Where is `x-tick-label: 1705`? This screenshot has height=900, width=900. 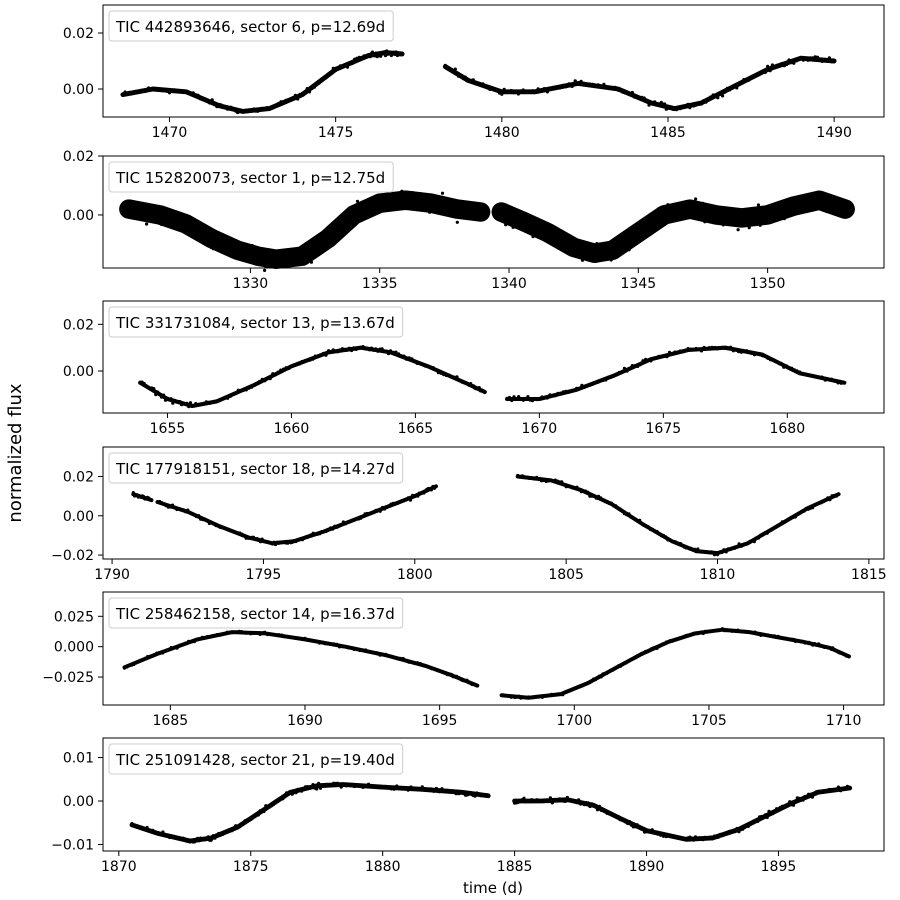
x-tick-label: 1705 is located at coordinates (709, 721).